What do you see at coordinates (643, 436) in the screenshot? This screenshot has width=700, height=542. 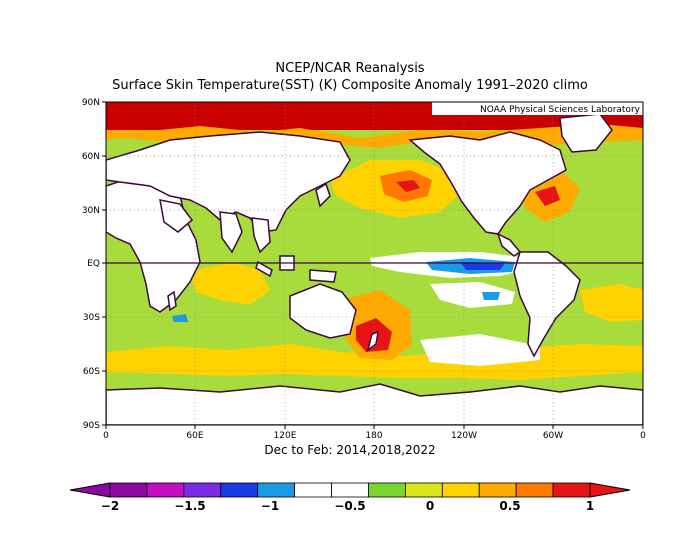 I see `lon-label-360: 0` at bounding box center [643, 436].